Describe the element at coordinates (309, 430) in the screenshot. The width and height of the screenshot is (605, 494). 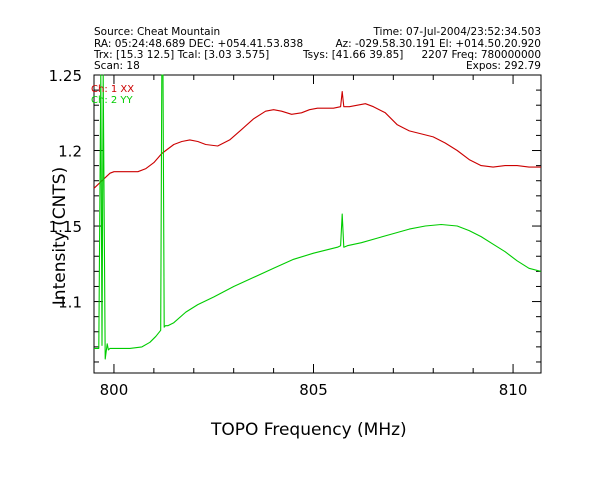
I see `x-axis-title: TOPO Frequency (MHz)` at that location.